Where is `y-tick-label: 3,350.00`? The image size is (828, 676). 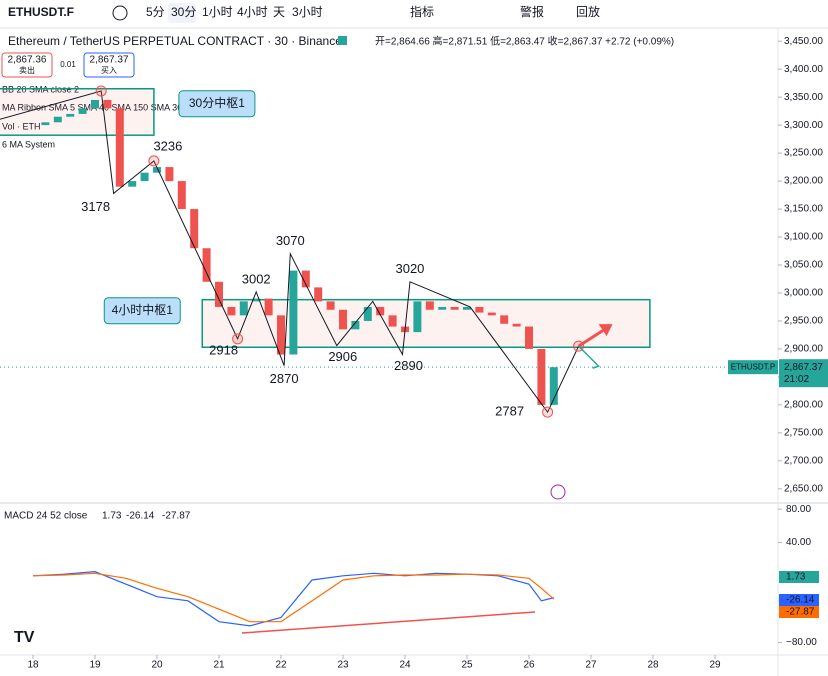 y-tick-label: 3,350.00 is located at coordinates (803, 97).